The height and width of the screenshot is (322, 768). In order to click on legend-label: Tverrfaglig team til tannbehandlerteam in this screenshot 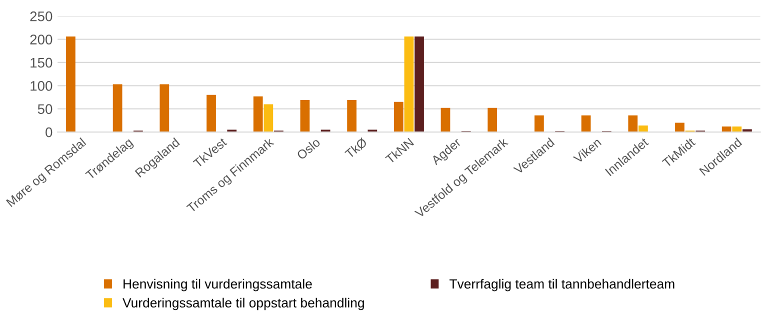, I will do `click(562, 285)`.